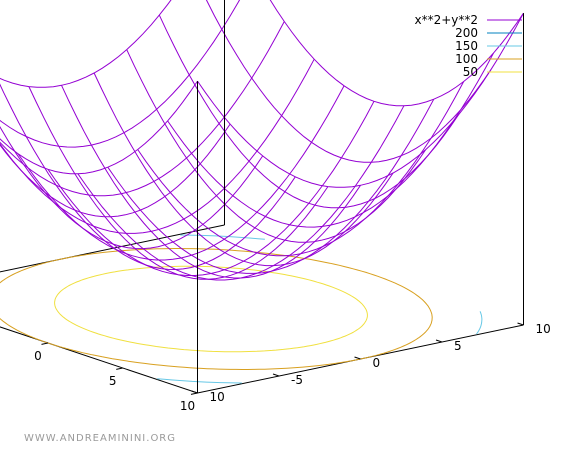  I want to click on legend-label: 150, so click(466, 46).